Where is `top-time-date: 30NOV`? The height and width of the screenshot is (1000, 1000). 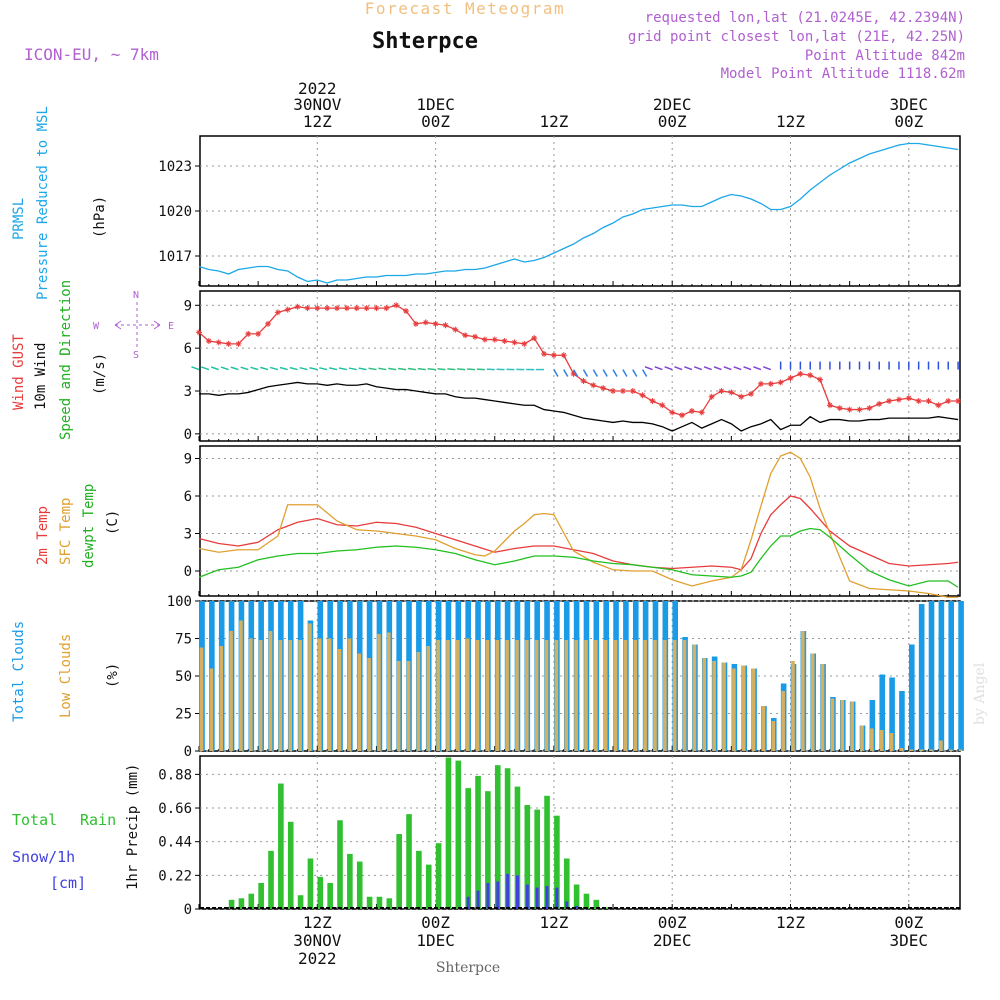 top-time-date: 30NOV is located at coordinates (317, 104).